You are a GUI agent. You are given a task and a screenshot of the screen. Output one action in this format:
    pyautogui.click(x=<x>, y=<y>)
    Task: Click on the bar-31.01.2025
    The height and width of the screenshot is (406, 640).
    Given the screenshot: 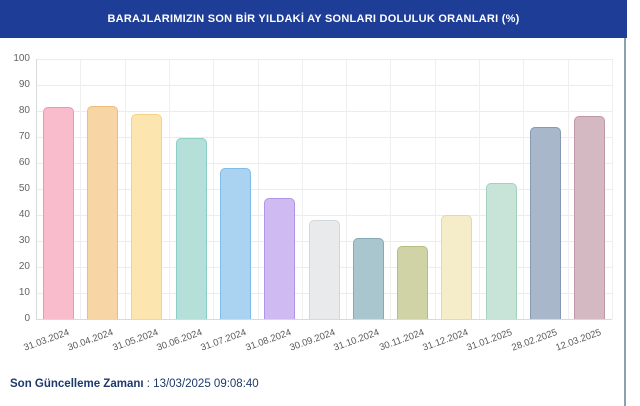 What is the action you would take?
    pyautogui.click(x=501, y=250)
    